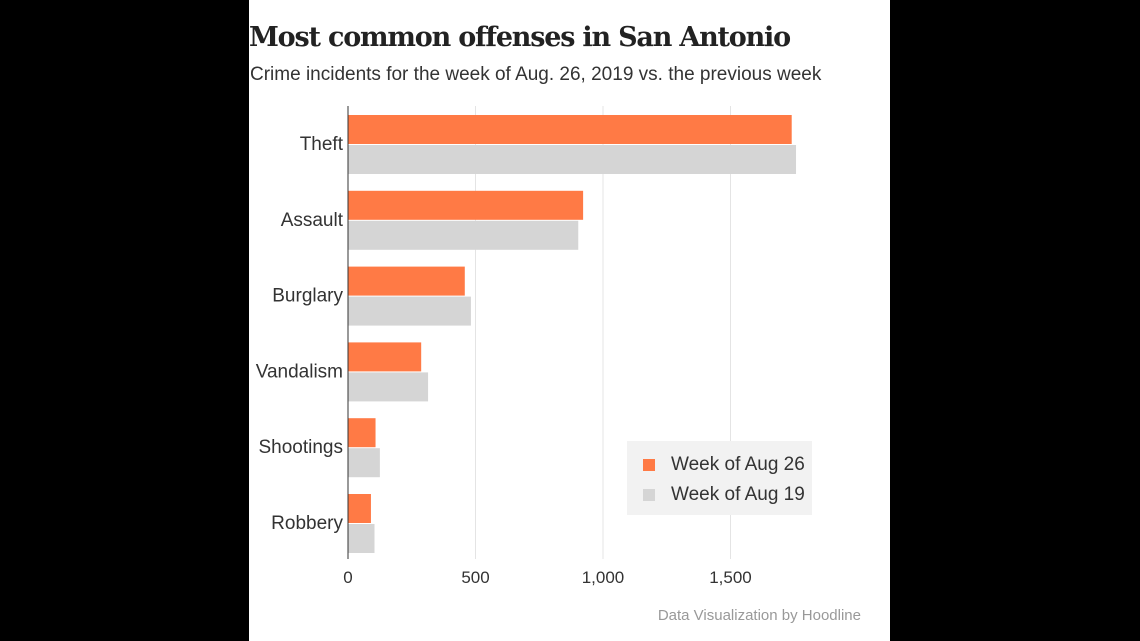 Image resolution: width=1140 pixels, height=641 pixels. Describe the element at coordinates (759, 615) in the screenshot. I see `credit-text: Data Visualization by Hoodline` at that location.